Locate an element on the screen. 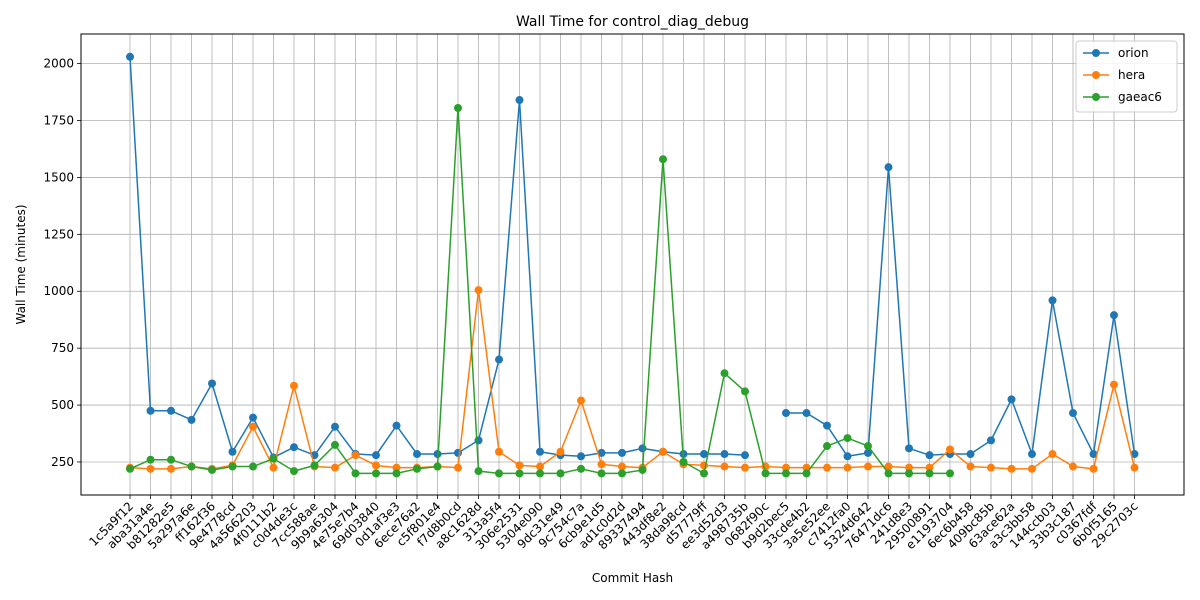 Image resolution: width=1200 pixels, height=600 pixels. legend-marker-hera is located at coordinates (1096, 75).